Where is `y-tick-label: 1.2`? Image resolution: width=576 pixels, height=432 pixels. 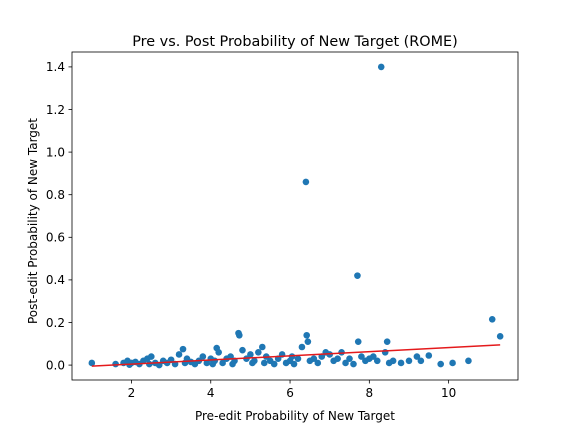
y-tick-label: 1.2 is located at coordinates (55, 110).